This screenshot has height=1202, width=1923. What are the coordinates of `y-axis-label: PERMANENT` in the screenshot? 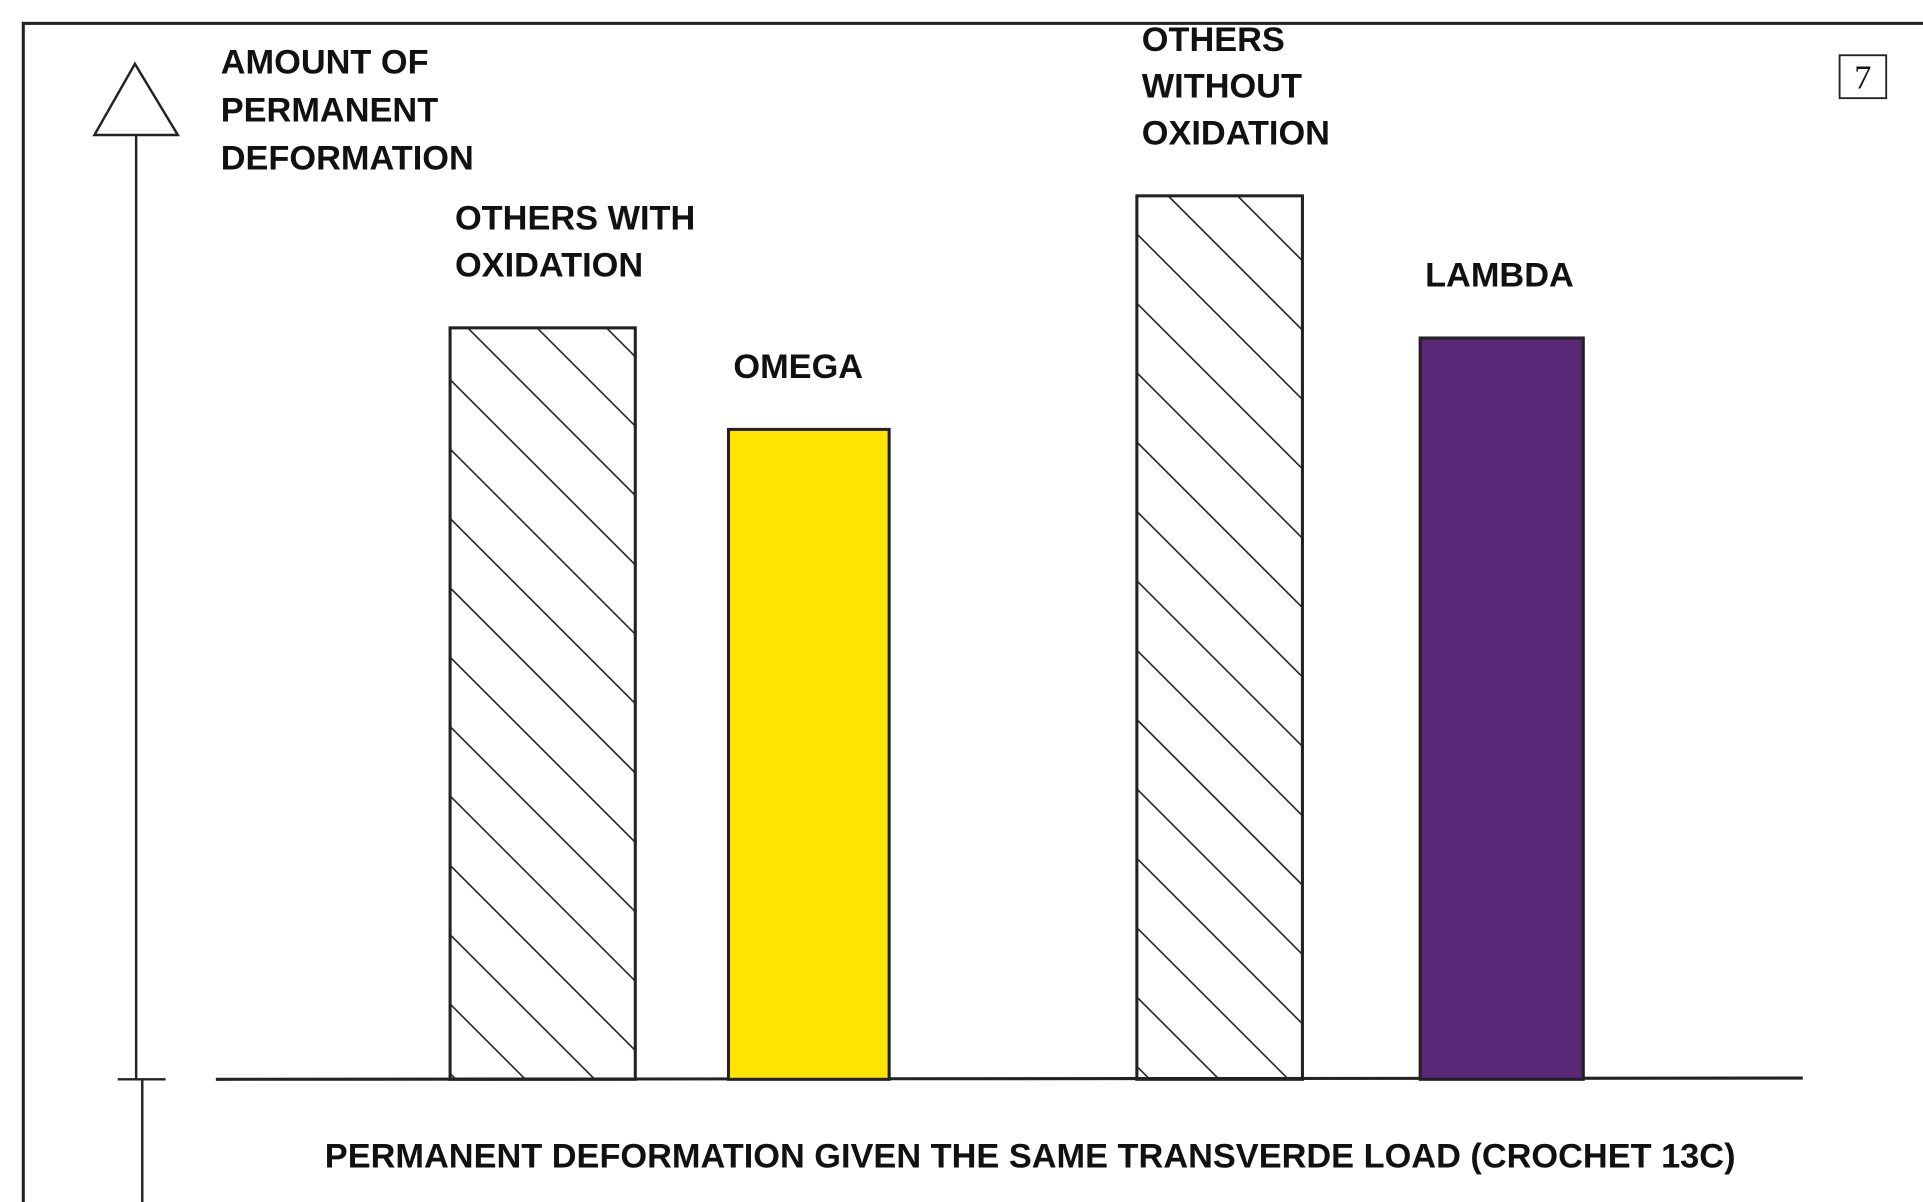 It's located at (329, 110).